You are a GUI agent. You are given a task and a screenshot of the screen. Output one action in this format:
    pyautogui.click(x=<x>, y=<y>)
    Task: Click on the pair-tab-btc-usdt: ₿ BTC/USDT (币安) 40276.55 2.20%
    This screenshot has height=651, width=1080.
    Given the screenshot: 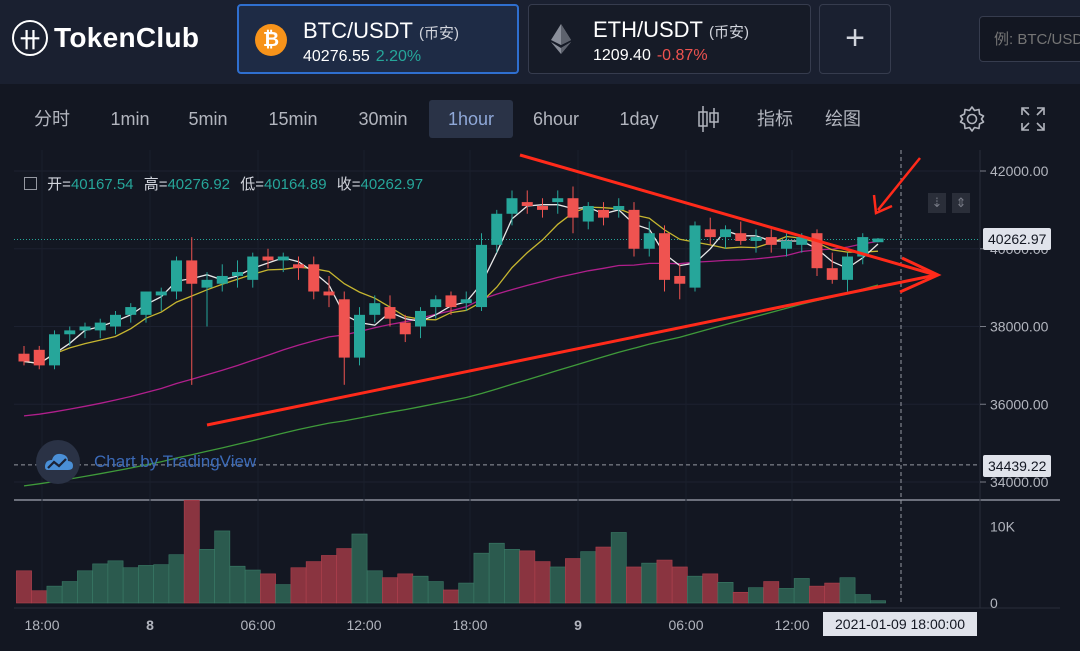 What is the action you would take?
    pyautogui.click(x=378, y=39)
    